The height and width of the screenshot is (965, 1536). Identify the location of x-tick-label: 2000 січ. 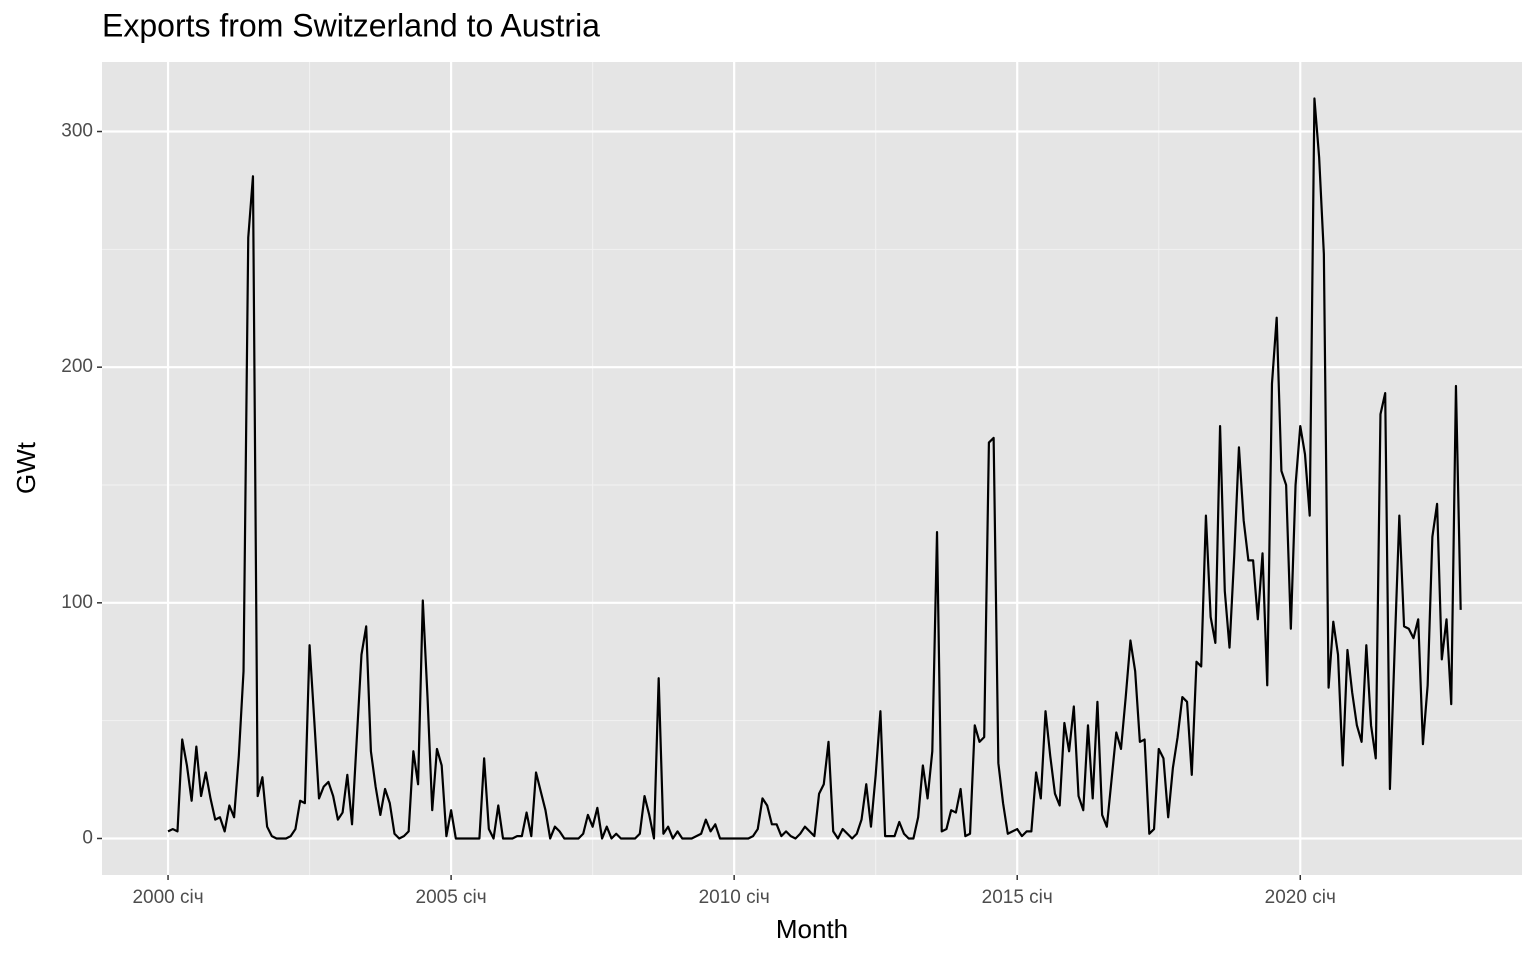
(167, 897).